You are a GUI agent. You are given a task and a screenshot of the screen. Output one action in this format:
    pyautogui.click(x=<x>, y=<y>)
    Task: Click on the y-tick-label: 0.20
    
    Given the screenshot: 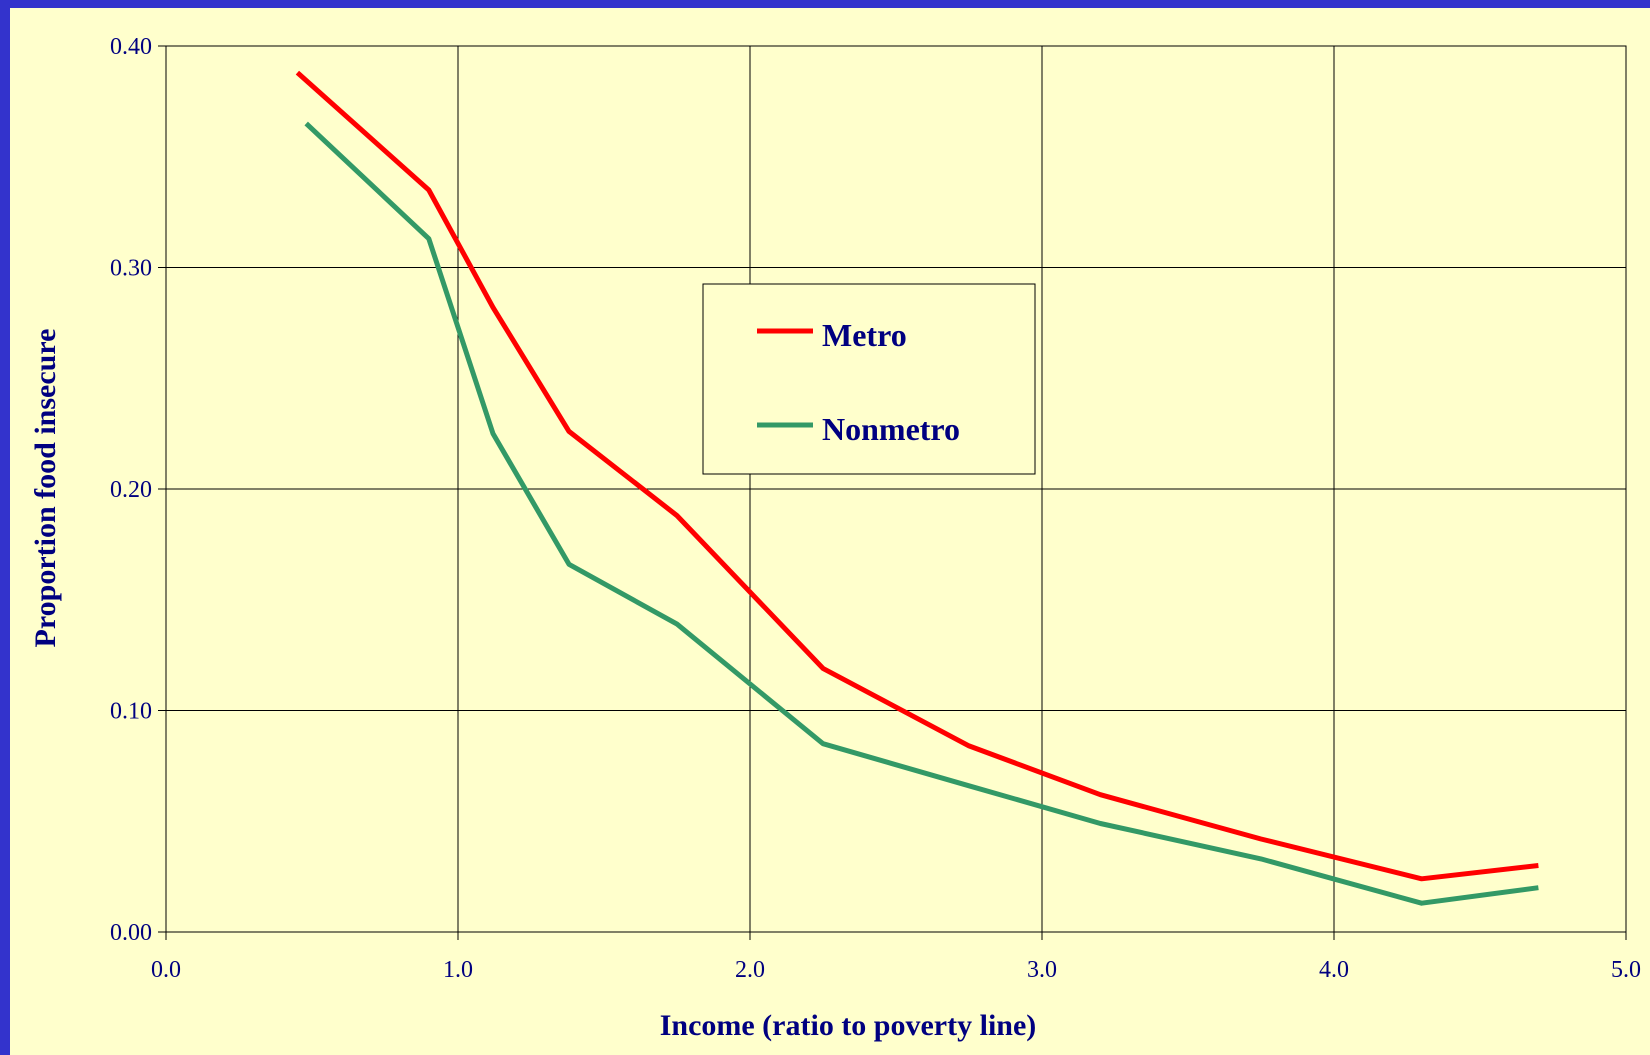 What is the action you would take?
    pyautogui.click(x=131, y=490)
    